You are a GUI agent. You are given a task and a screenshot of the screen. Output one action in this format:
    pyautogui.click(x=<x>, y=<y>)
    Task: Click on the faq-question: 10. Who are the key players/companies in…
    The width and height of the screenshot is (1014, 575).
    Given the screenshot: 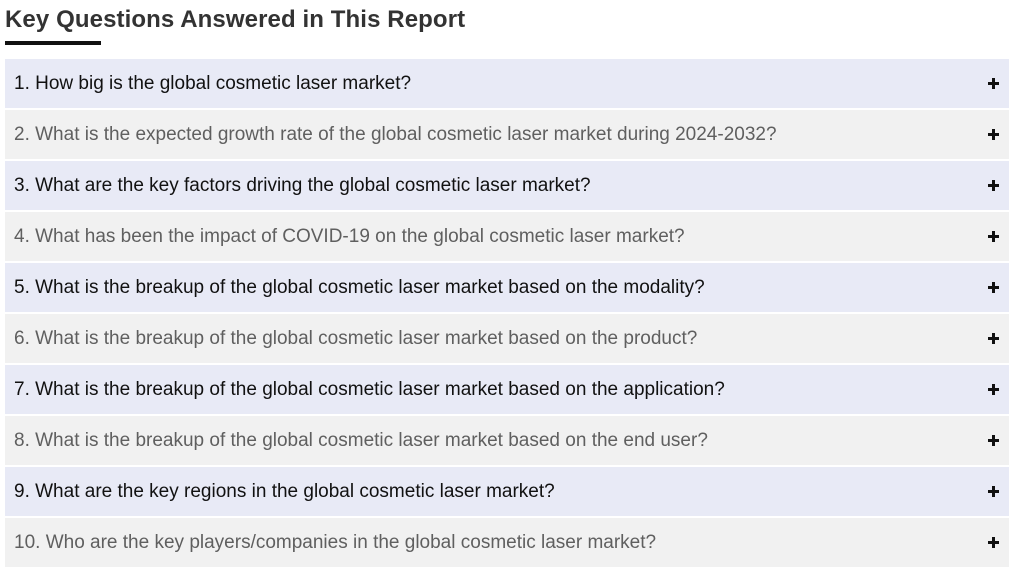 What is the action you would take?
    pyautogui.click(x=335, y=542)
    